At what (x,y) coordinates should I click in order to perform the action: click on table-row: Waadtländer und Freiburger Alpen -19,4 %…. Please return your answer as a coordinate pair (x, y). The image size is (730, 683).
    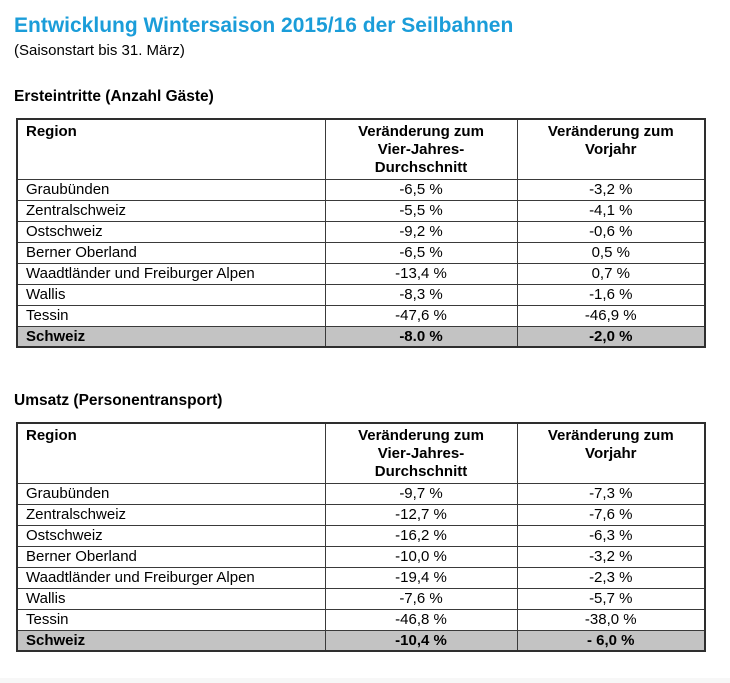
    Looking at the image, I should click on (361, 577).